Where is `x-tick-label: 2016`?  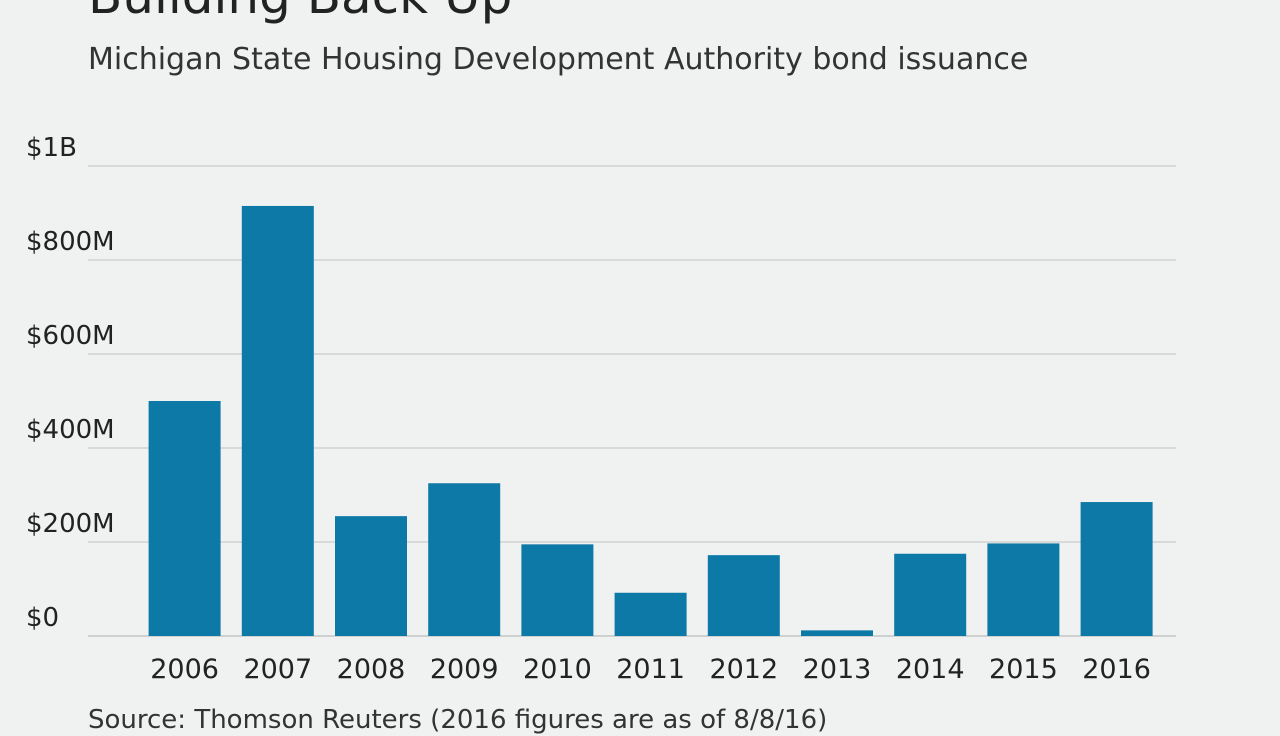 x-tick-label: 2016 is located at coordinates (1116, 669).